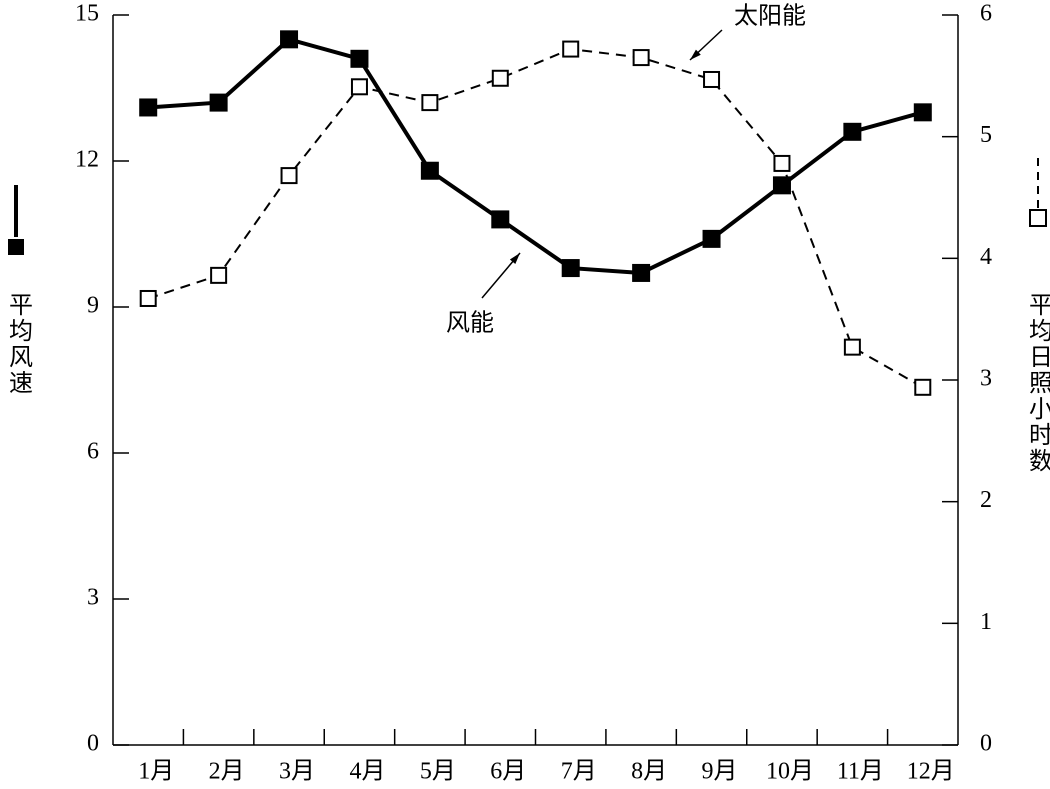  What do you see at coordinates (93, 744) in the screenshot?
I see `y-tick-label: 0` at bounding box center [93, 744].